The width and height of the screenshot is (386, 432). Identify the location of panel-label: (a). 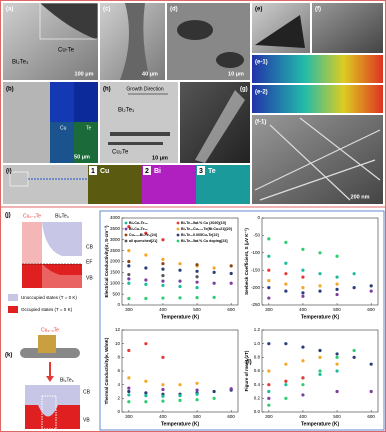
(9, 10).